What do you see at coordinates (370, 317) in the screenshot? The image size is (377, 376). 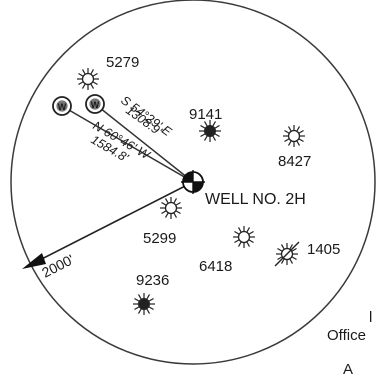 I see `edge-text-fragment-1: l` at bounding box center [370, 317].